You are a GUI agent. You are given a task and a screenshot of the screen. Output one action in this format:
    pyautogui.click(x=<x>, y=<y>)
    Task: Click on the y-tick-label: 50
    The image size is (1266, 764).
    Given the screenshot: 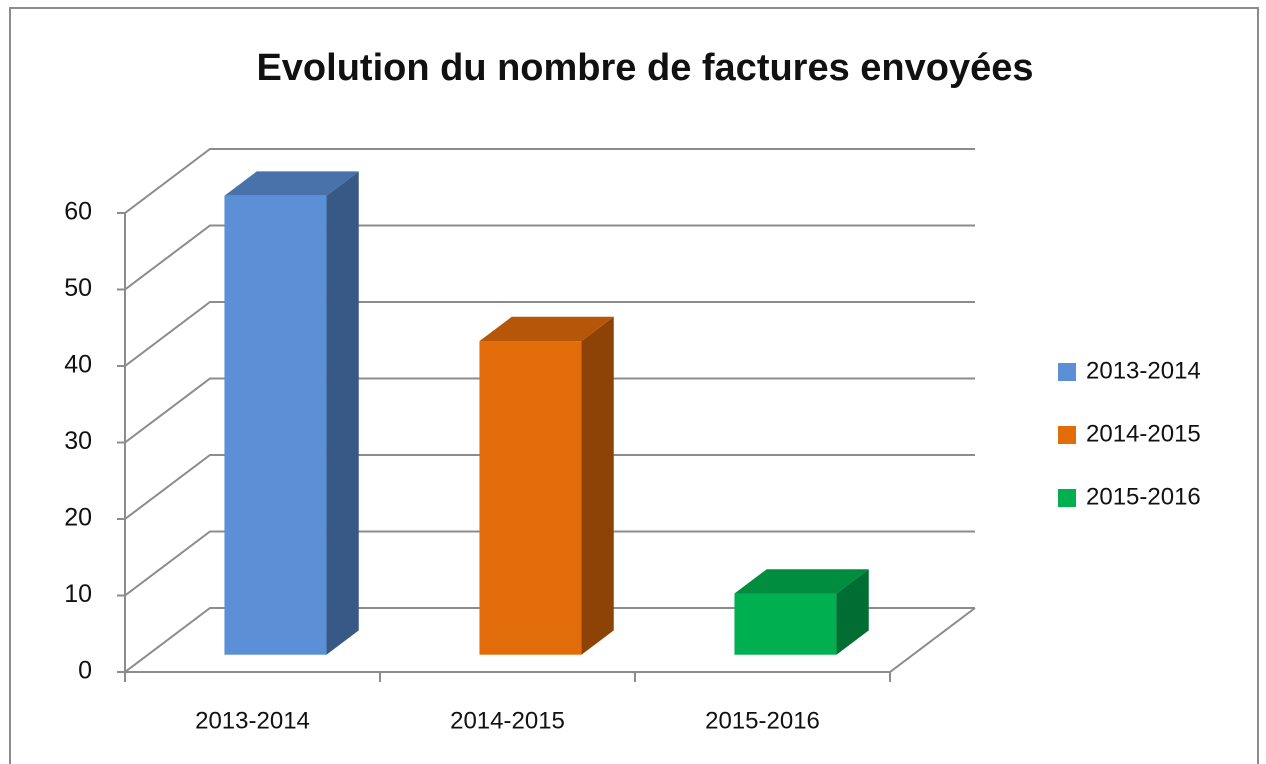 What is the action you would take?
    pyautogui.click(x=78, y=288)
    